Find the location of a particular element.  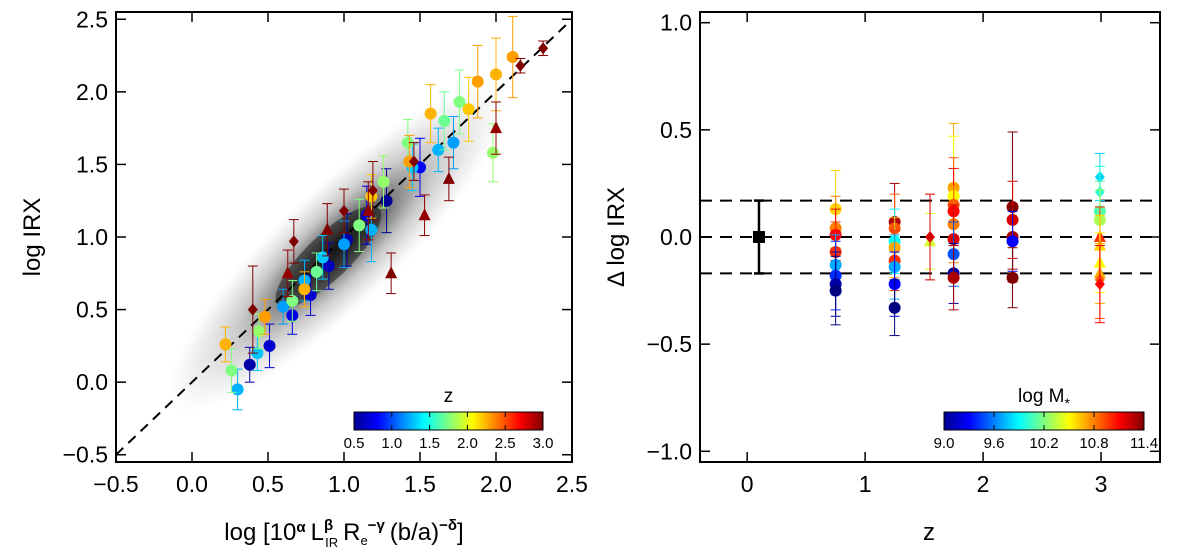

left-colorbar: 0.5 1.0 1.5 2.0 2.5 3.0 z is located at coordinates (449, 419).